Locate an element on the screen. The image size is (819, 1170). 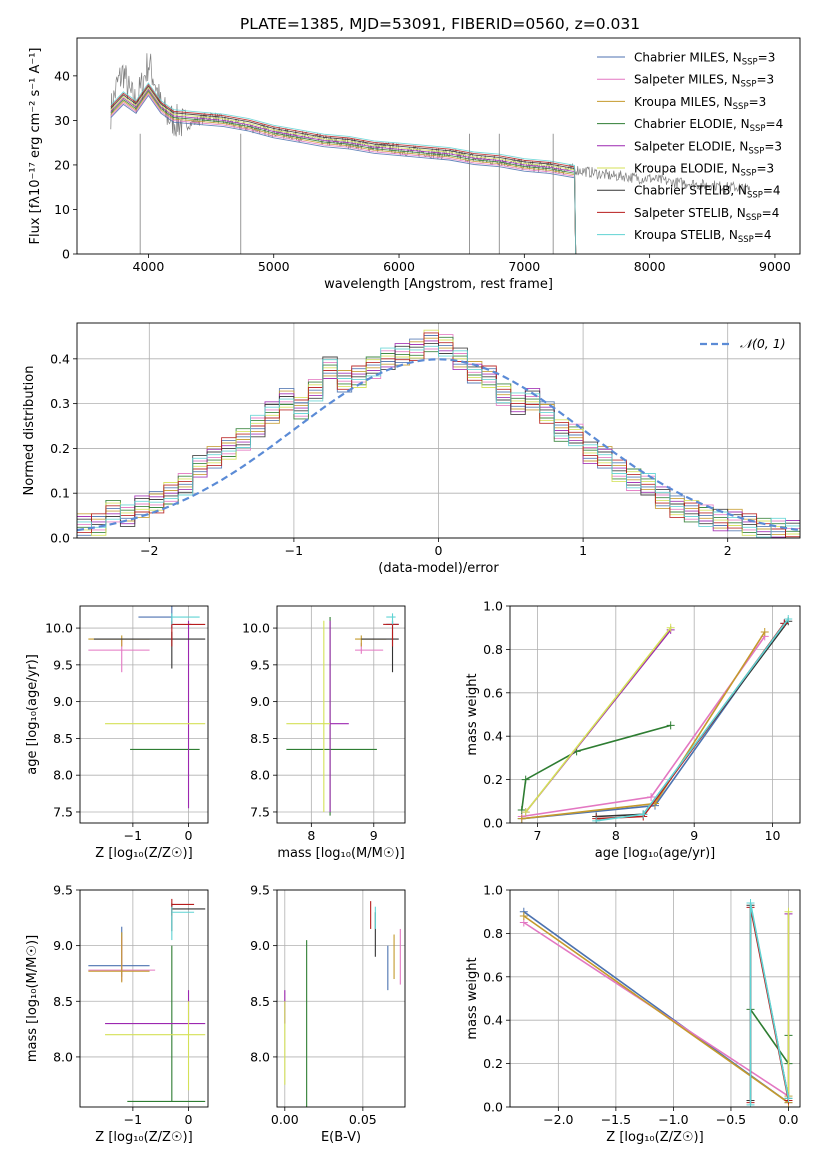
y-tick-label: 0.6 is located at coordinates (493, 976).